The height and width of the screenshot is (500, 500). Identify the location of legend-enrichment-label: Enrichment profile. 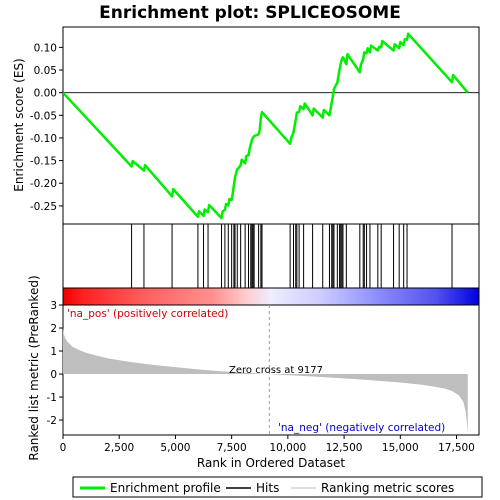
(165, 488).